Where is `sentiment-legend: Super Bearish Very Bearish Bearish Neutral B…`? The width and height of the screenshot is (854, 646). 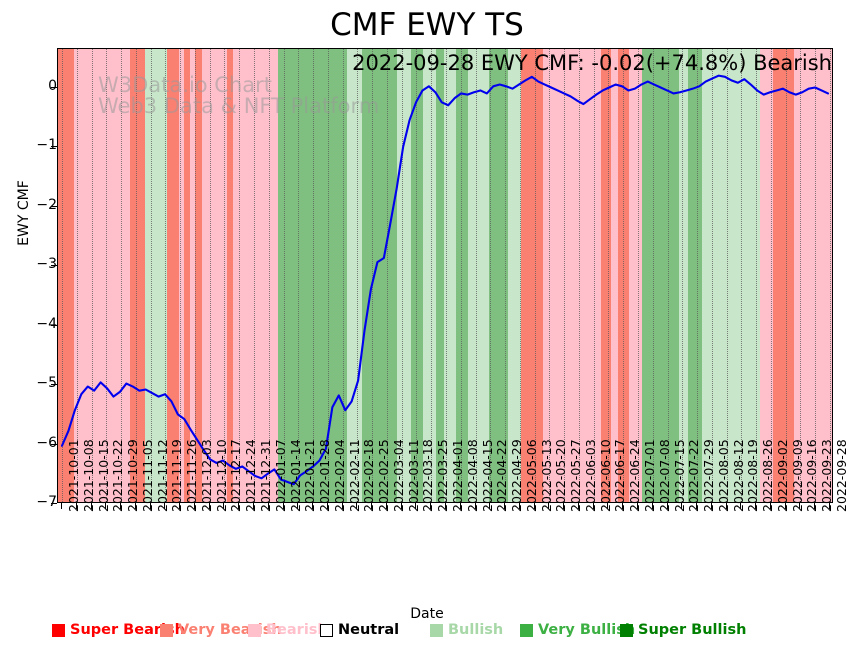
sentiment-legend: Super Bearish Very Bearish Bearish Neutral B… is located at coordinates (427, 631).